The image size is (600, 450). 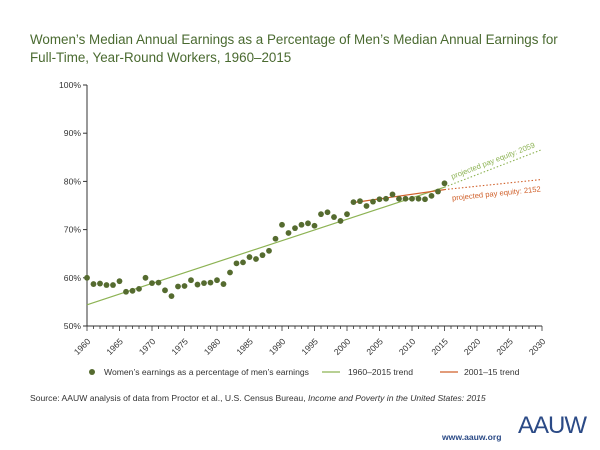 What do you see at coordinates (147, 346) in the screenshot?
I see `x-tick-label: 1970` at bounding box center [147, 346].